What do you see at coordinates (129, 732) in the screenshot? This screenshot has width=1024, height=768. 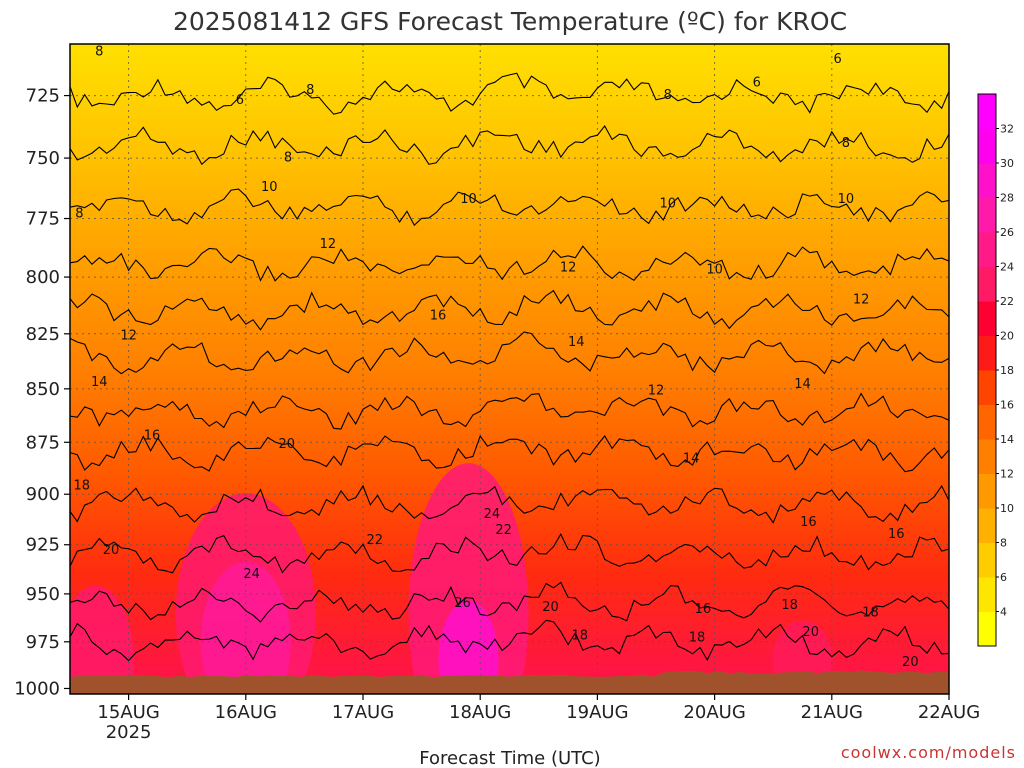 I see `x-tick-year: 2025` at bounding box center [129, 732].